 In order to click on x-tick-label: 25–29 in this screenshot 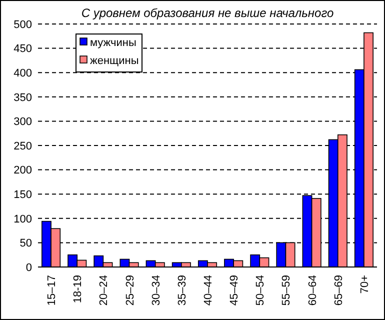, I will do `click(130, 290)`.